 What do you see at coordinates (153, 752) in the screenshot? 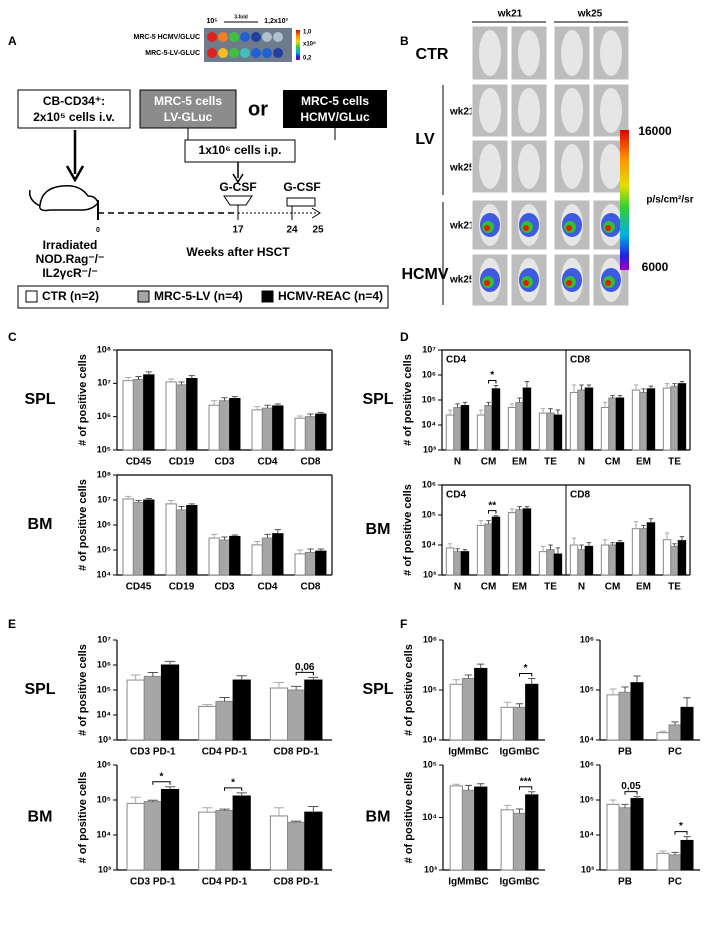
I see `x-tick-label: CD3 PD-1` at bounding box center [153, 752].